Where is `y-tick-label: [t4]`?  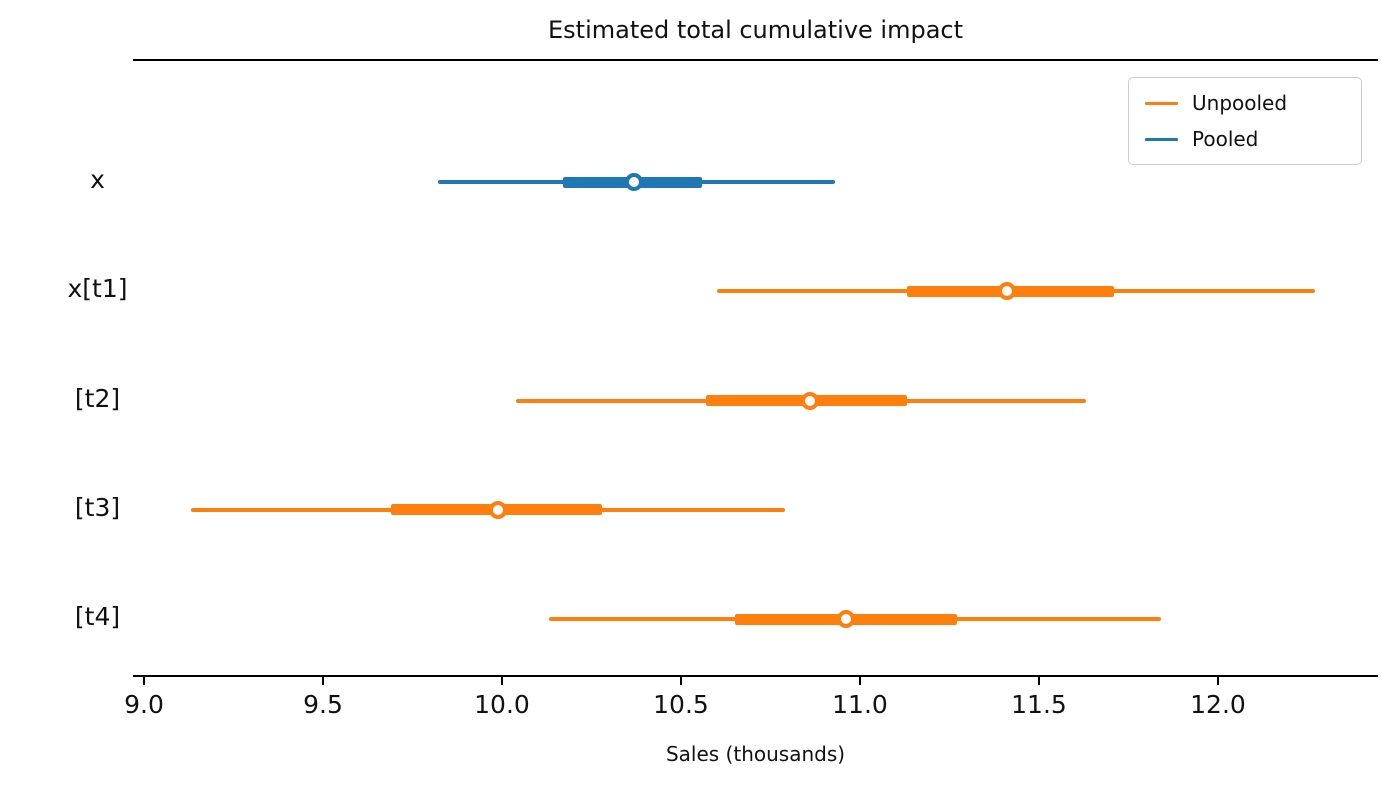
y-tick-label: [t4] is located at coordinates (97, 616).